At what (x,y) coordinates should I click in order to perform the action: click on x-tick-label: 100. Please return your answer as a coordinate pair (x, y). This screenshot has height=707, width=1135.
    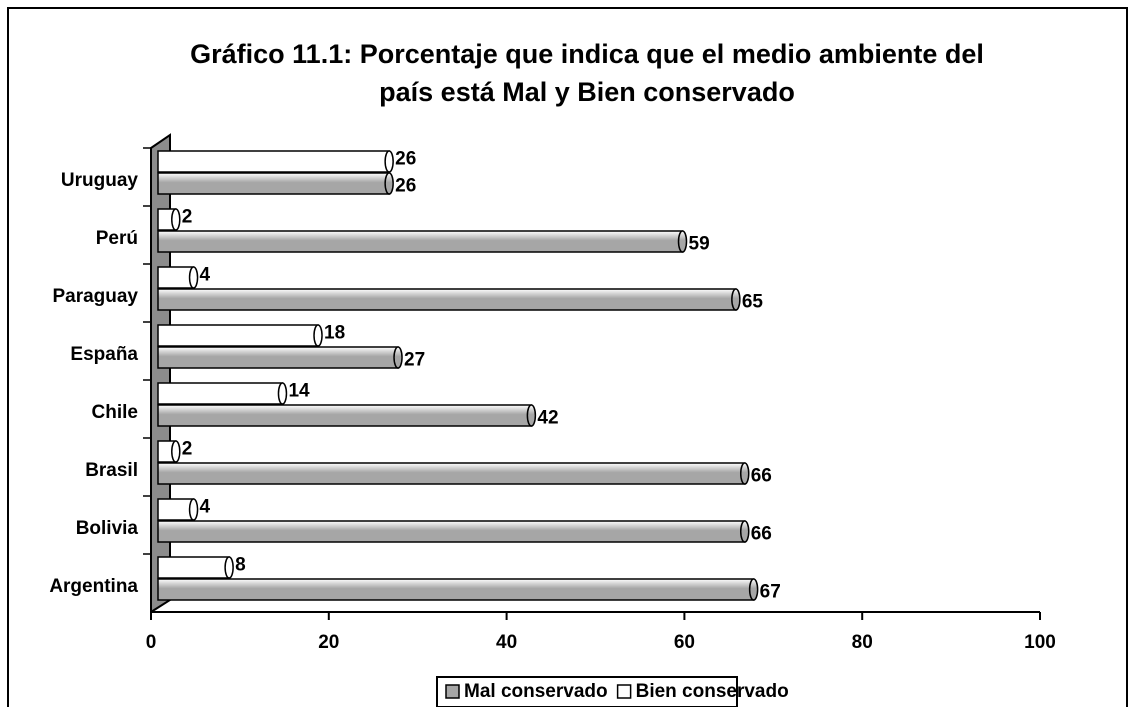
    Looking at the image, I should click on (1040, 642).